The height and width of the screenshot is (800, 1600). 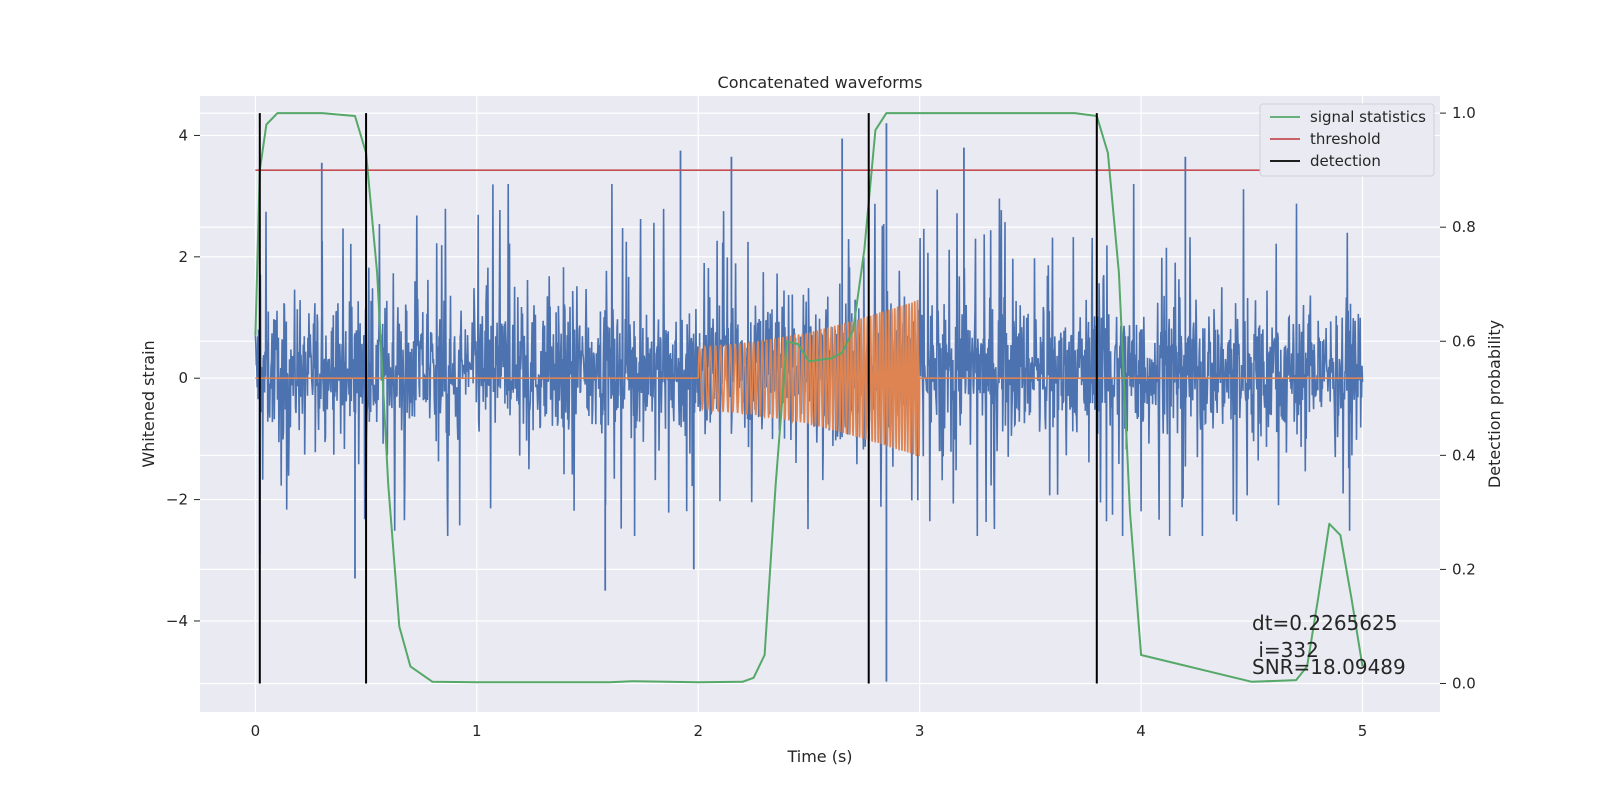 I want to click on y-left-tick-label: 2, so click(x=183, y=257).